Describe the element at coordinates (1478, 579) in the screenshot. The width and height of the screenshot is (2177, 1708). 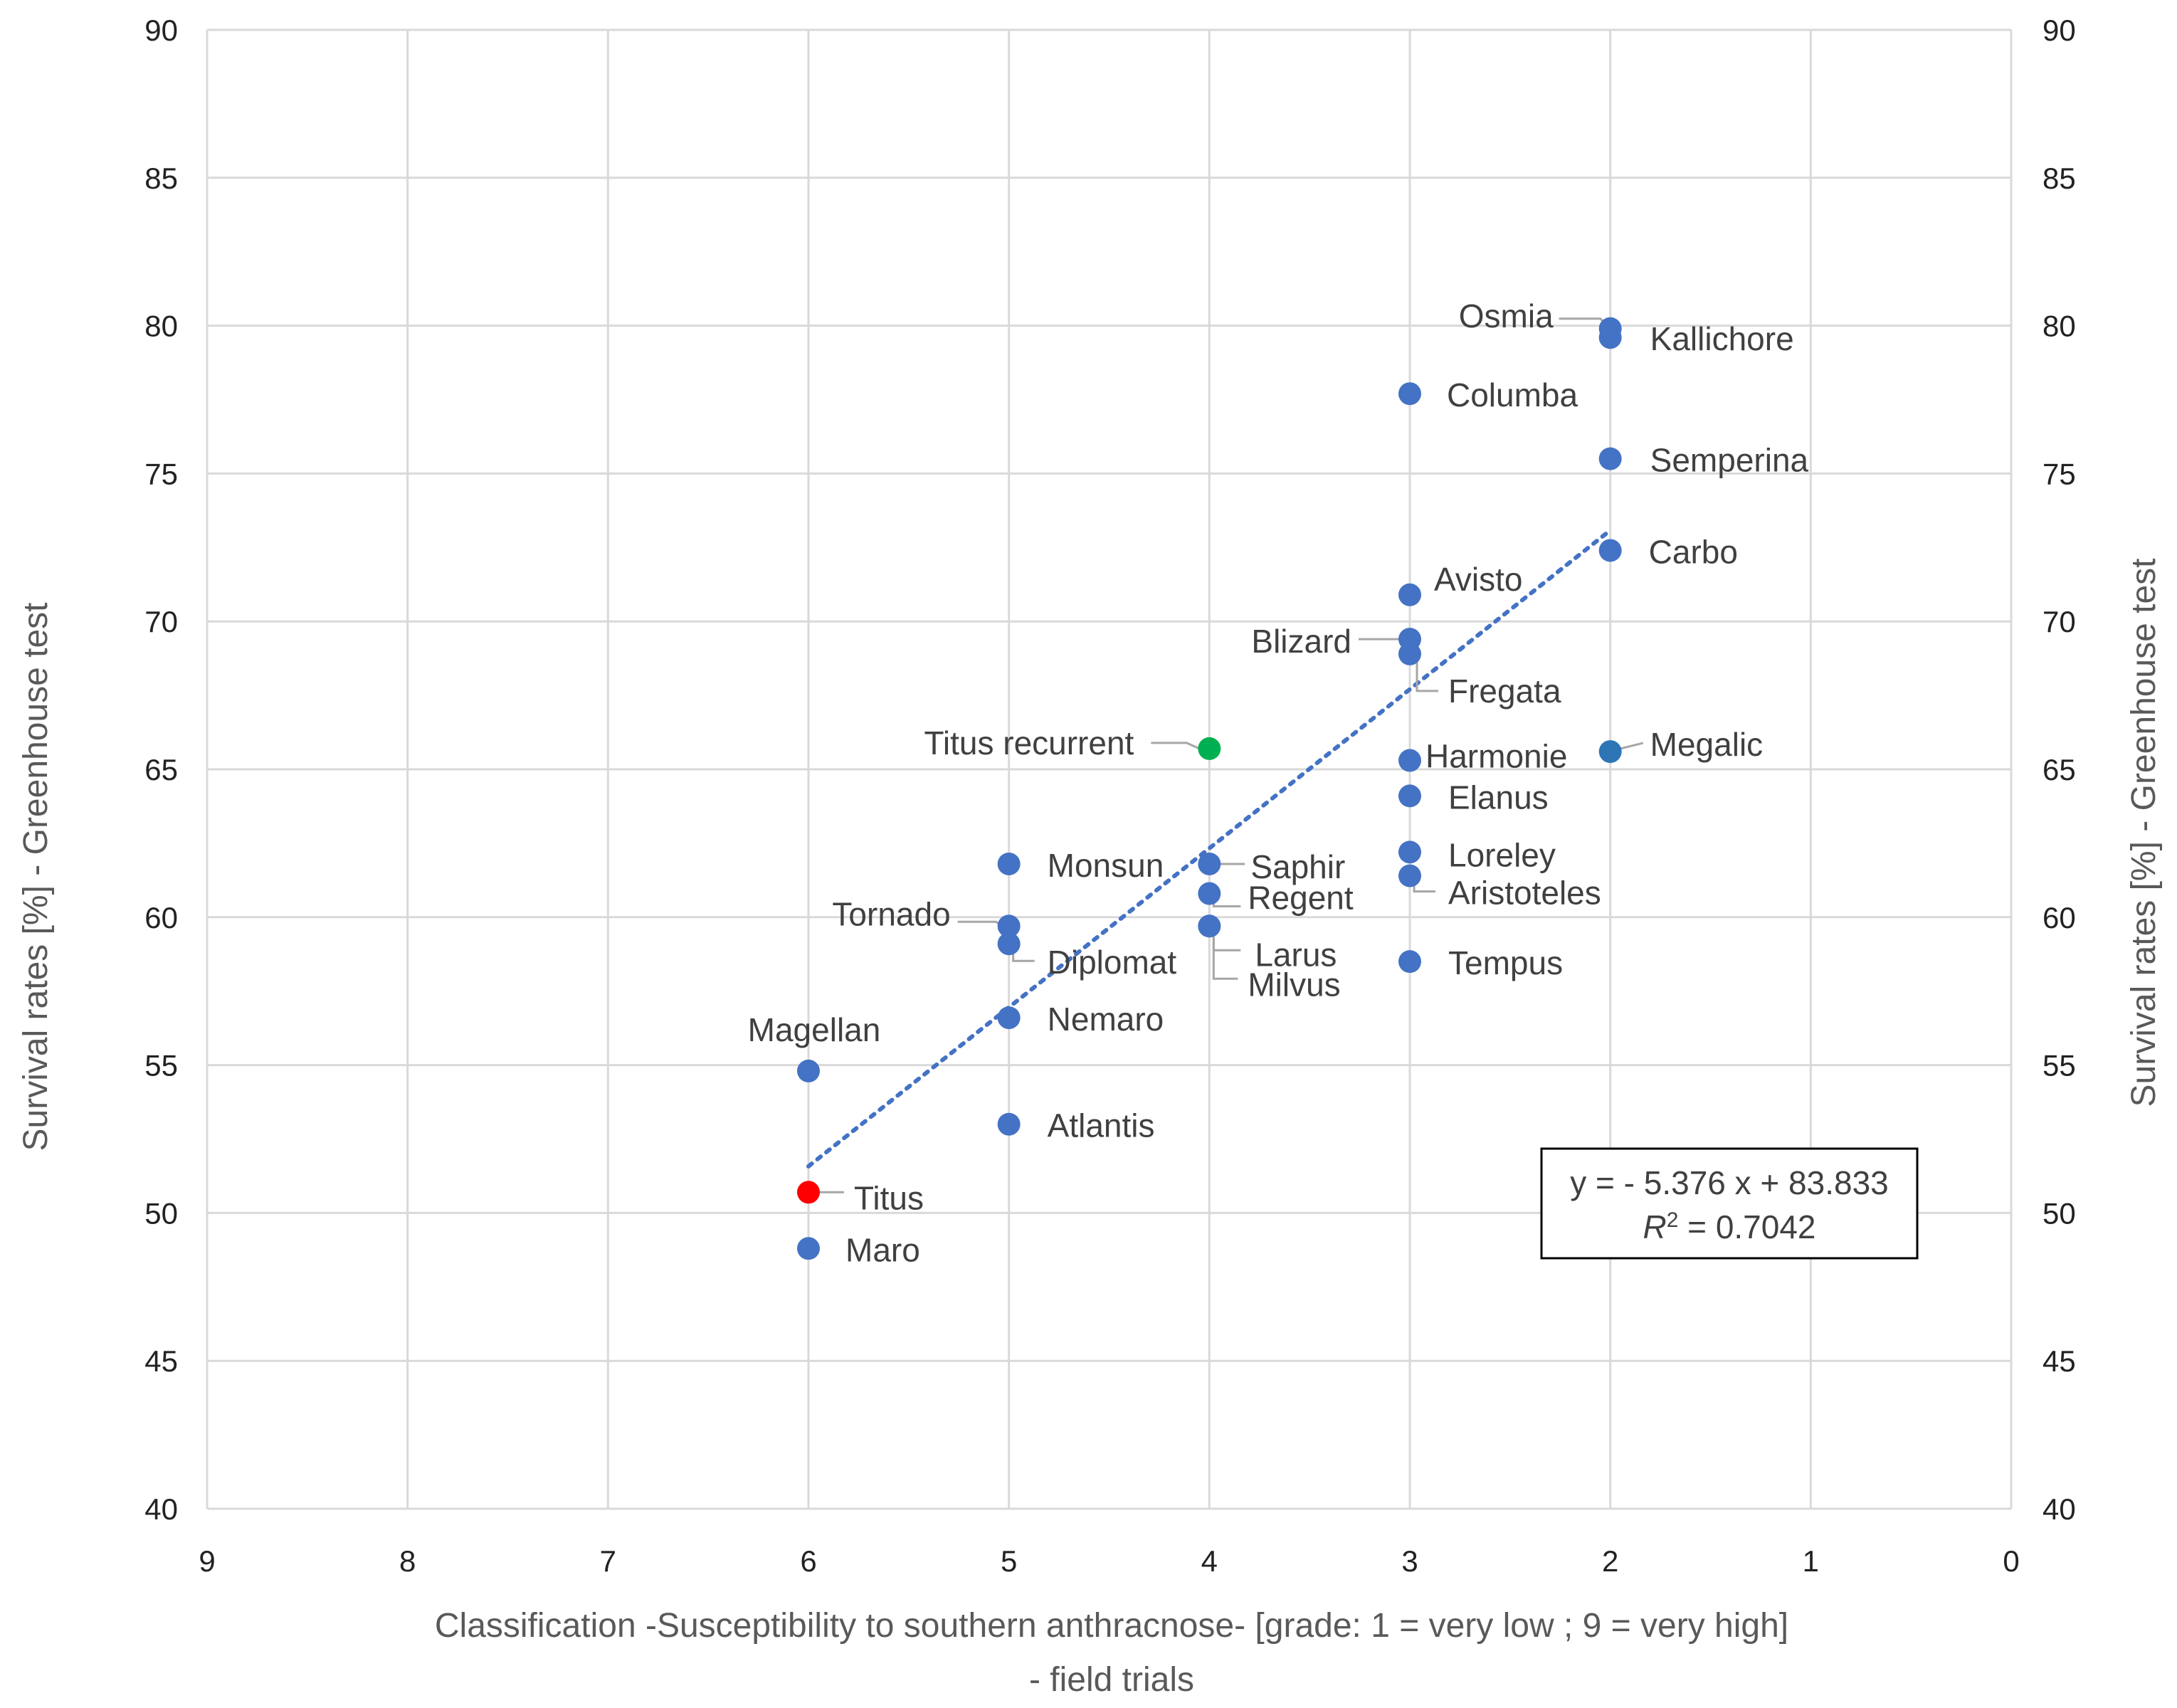
I see `point-label-avisto: Avisto` at that location.